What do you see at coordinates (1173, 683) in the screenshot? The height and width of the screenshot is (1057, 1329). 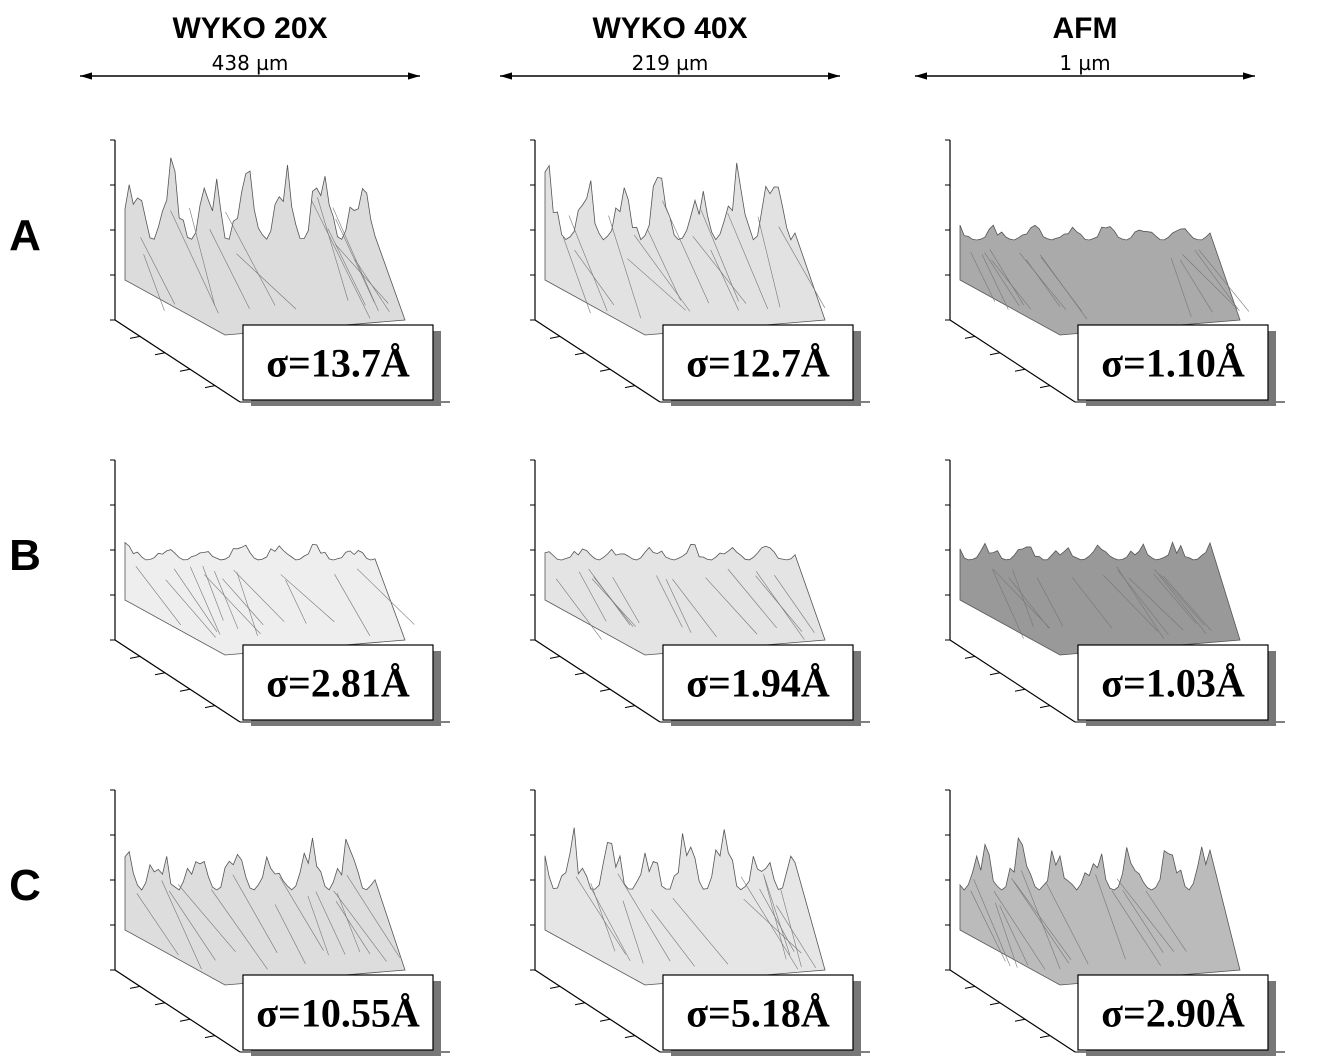 I see `sigma-label: σ=1.03Å` at bounding box center [1173, 683].